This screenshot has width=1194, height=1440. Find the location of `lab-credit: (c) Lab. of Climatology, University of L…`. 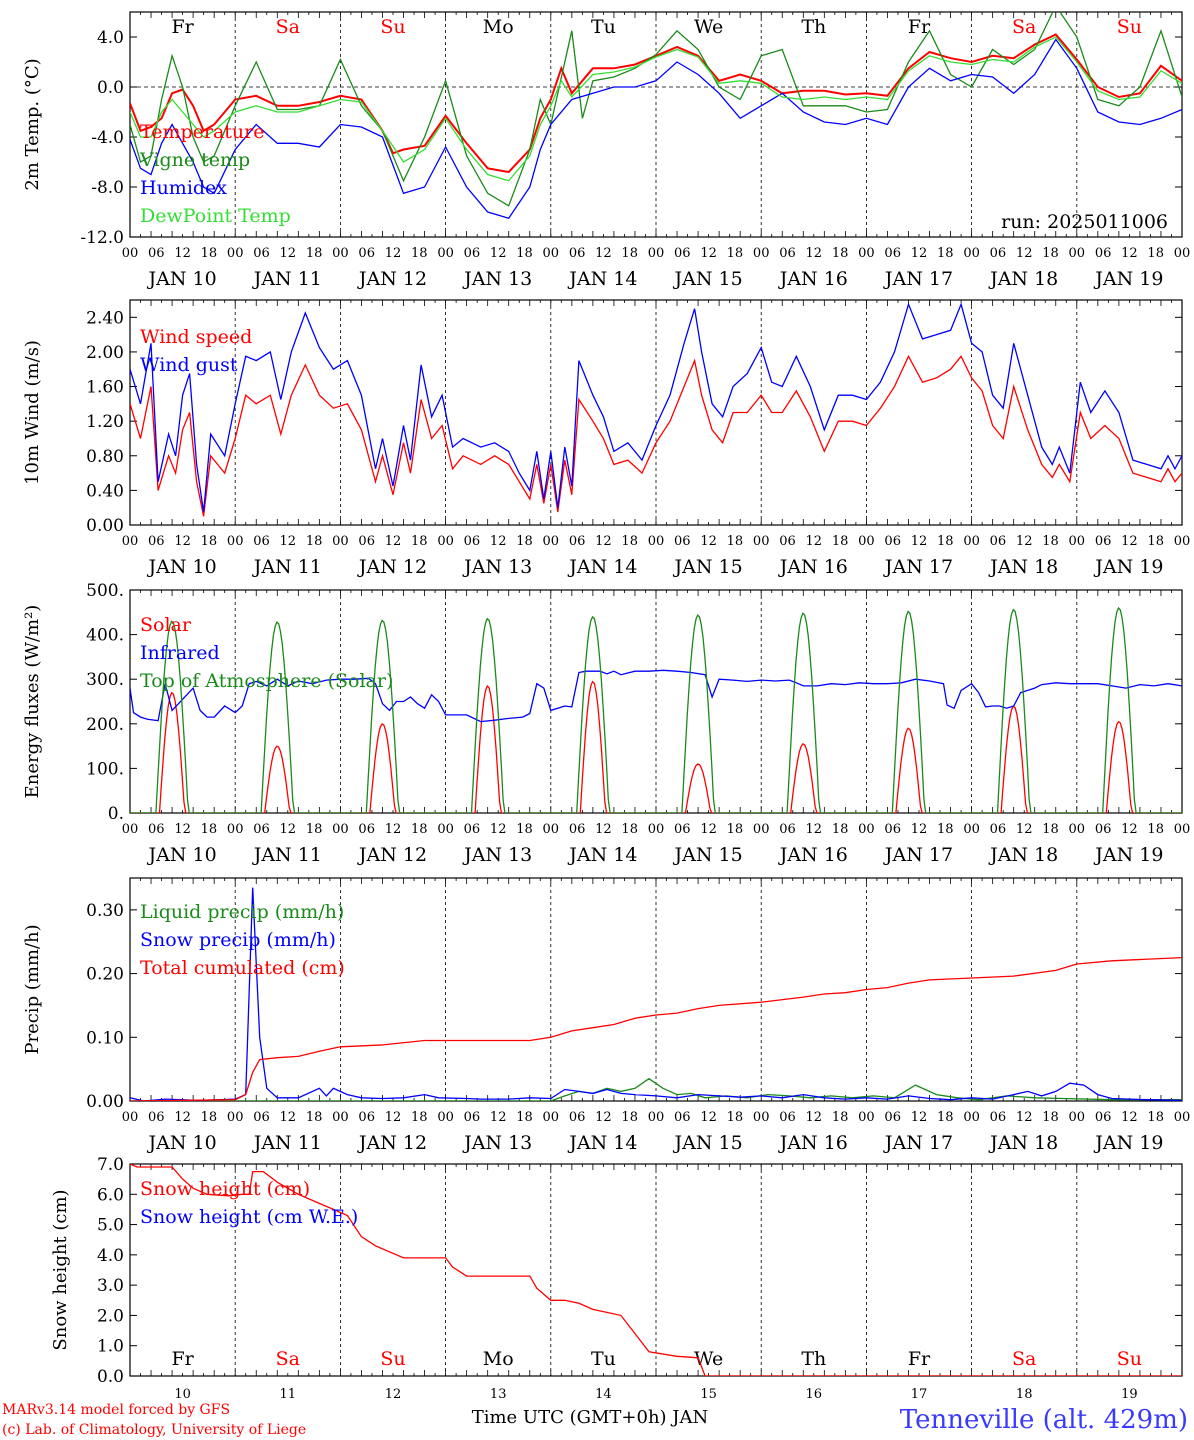

lab-credit: (c) Lab. of Climatology, University of L… is located at coordinates (154, 1430).